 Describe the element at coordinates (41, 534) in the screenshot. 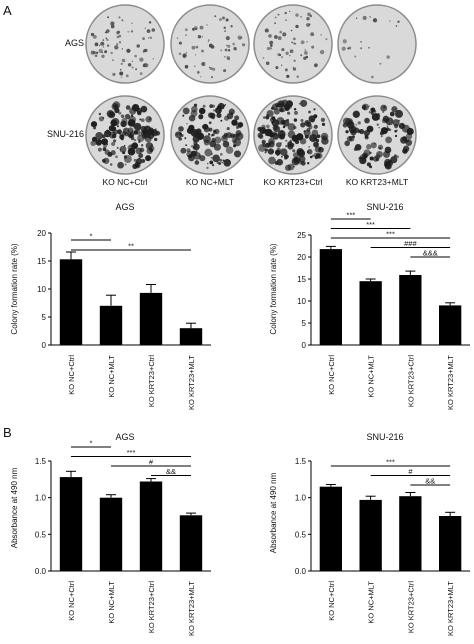

I see `y-tick-label: 0.5` at that location.